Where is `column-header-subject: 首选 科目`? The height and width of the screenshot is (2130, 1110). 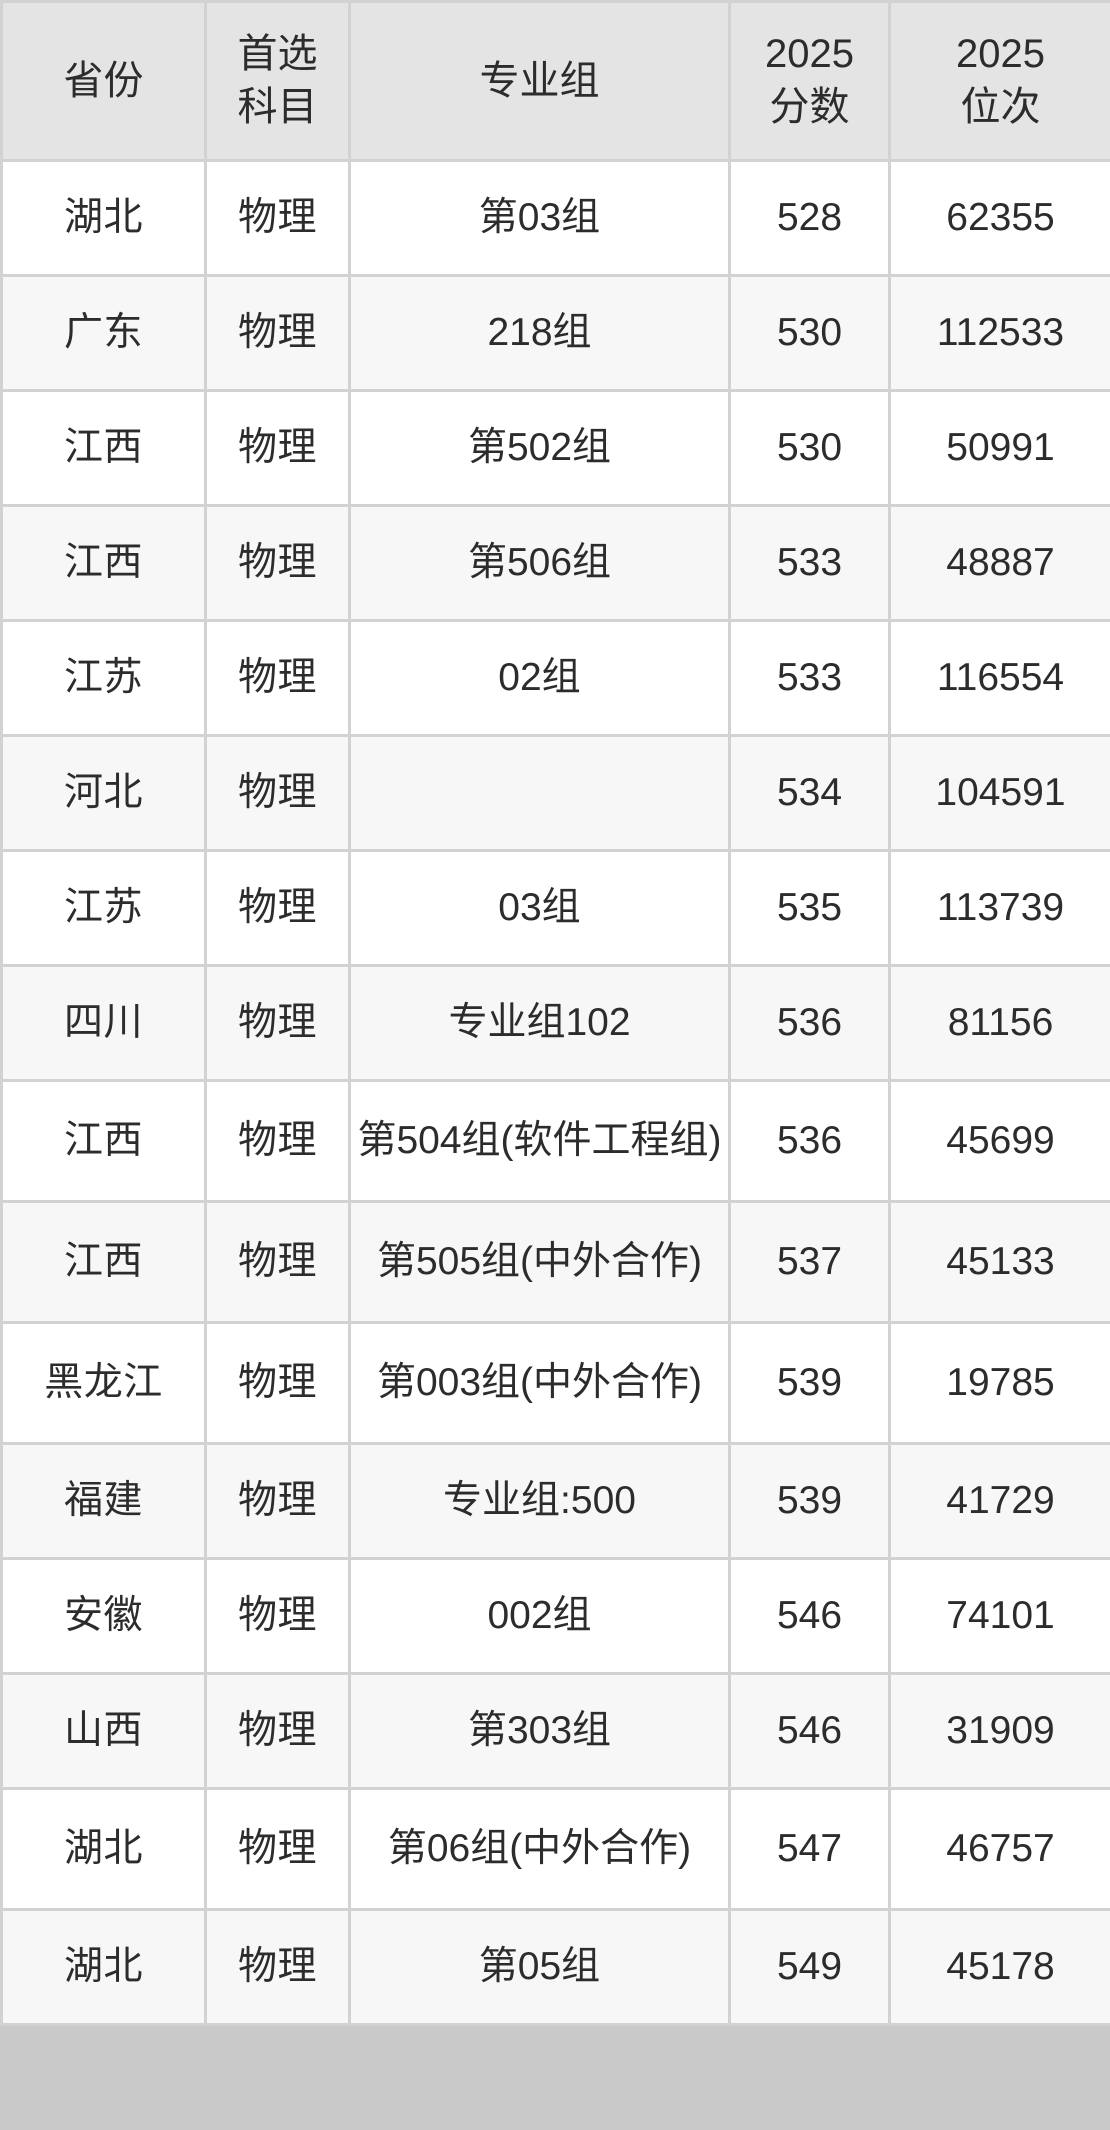 column-header-subject: 首选 科目 is located at coordinates (277, 81).